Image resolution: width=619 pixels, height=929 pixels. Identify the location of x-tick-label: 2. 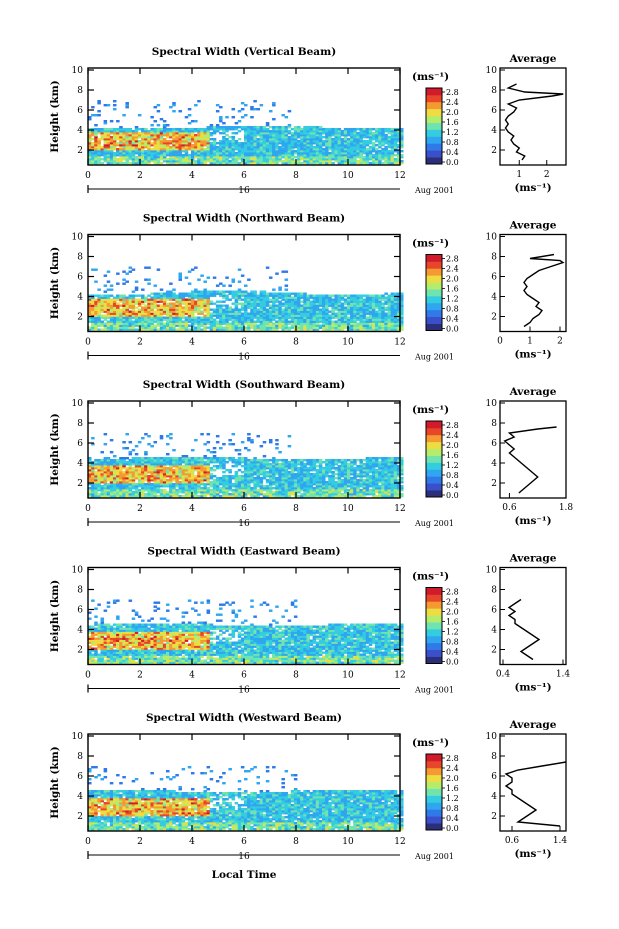
(140, 343).